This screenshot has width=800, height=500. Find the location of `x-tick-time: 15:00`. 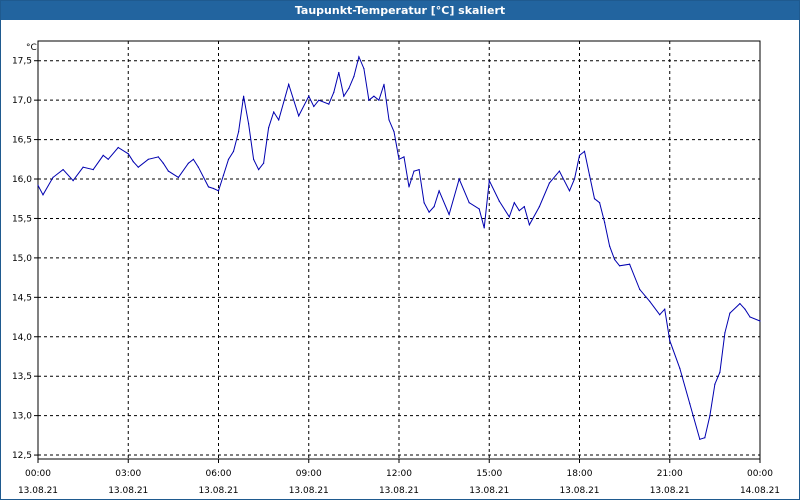

x-tick-time: 15:00 is located at coordinates (489, 474).